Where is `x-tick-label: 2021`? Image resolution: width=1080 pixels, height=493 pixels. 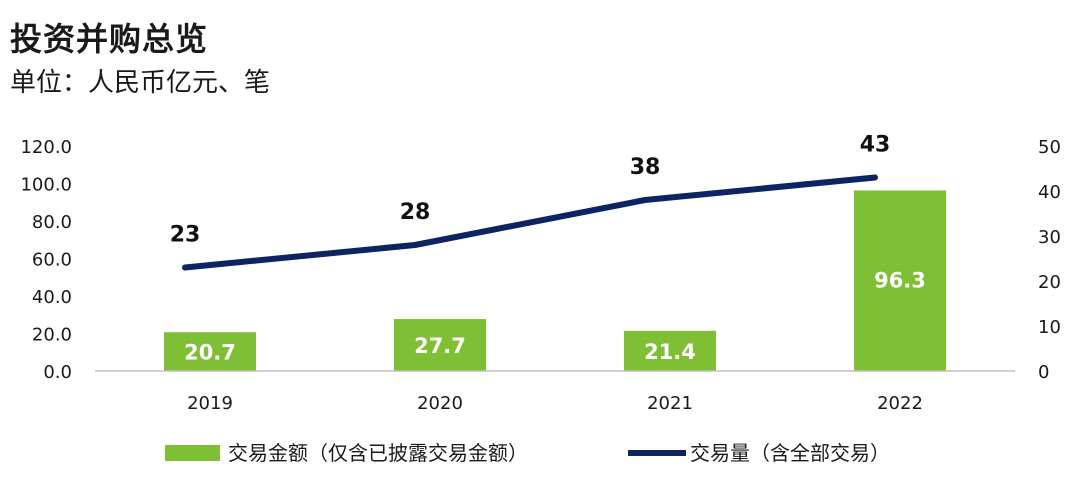 x-tick-label: 2021 is located at coordinates (670, 403).